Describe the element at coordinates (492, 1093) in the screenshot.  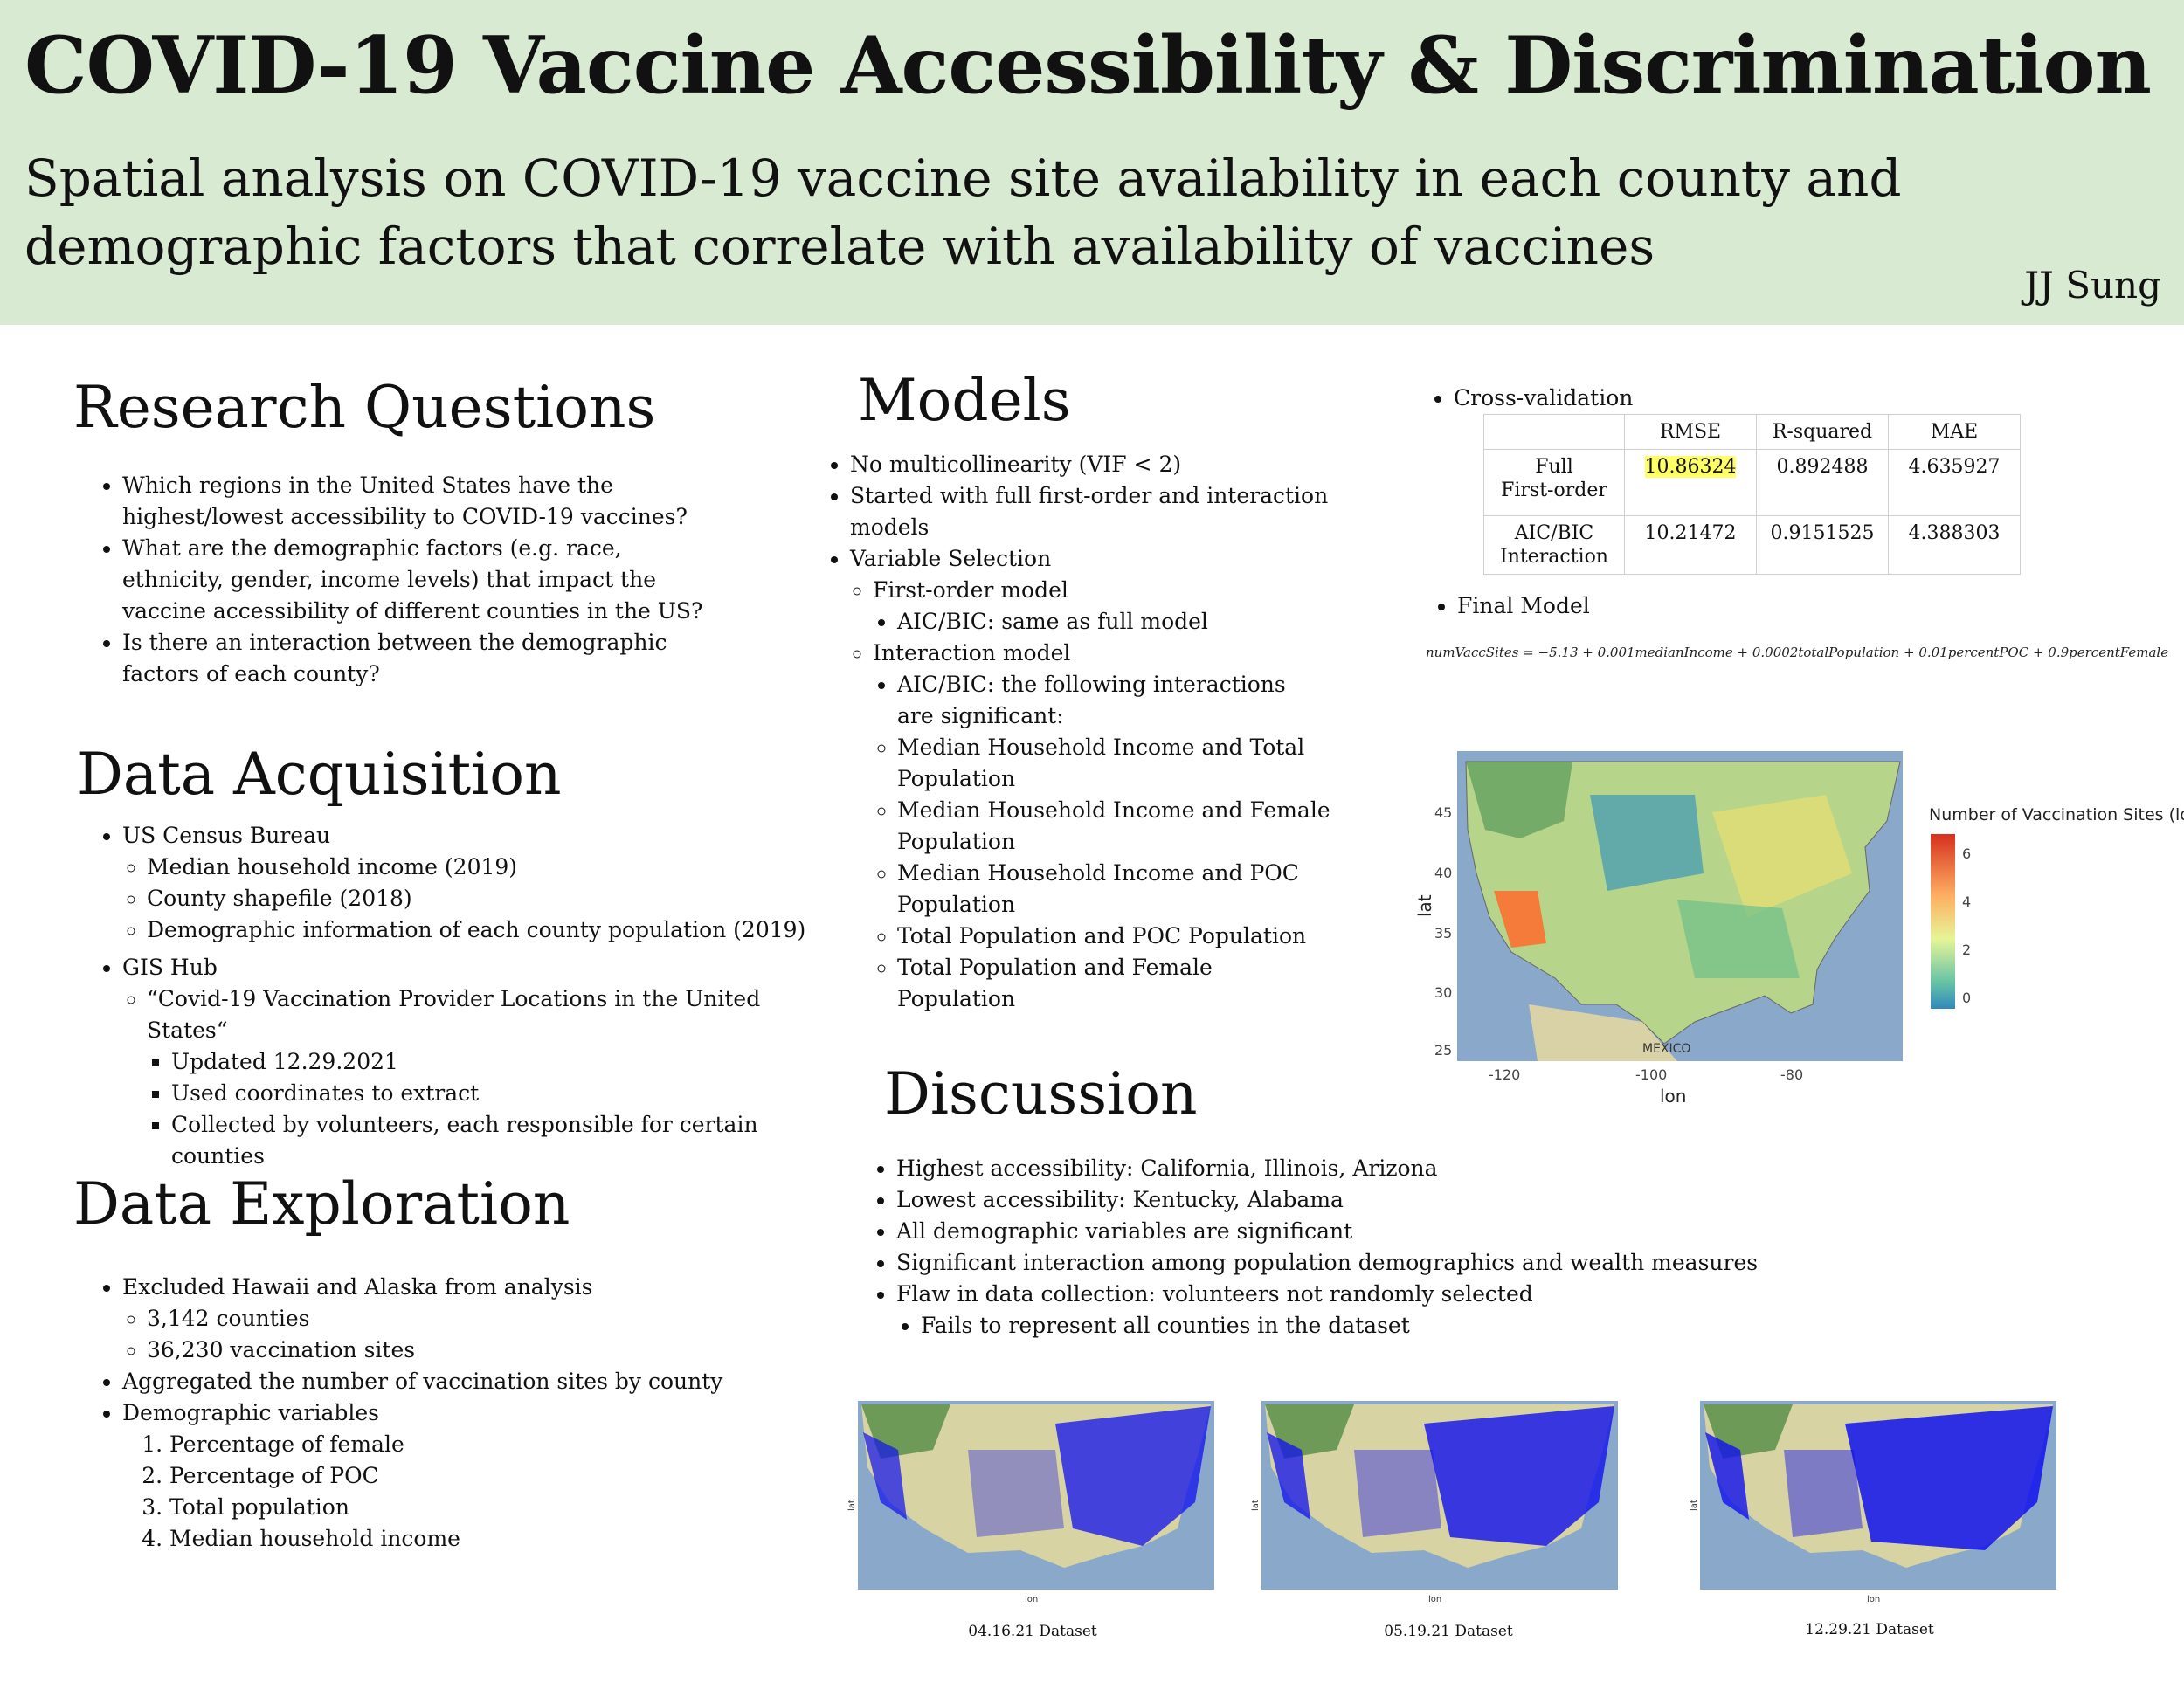
I see `list-item: Used coordinates to extract` at that location.